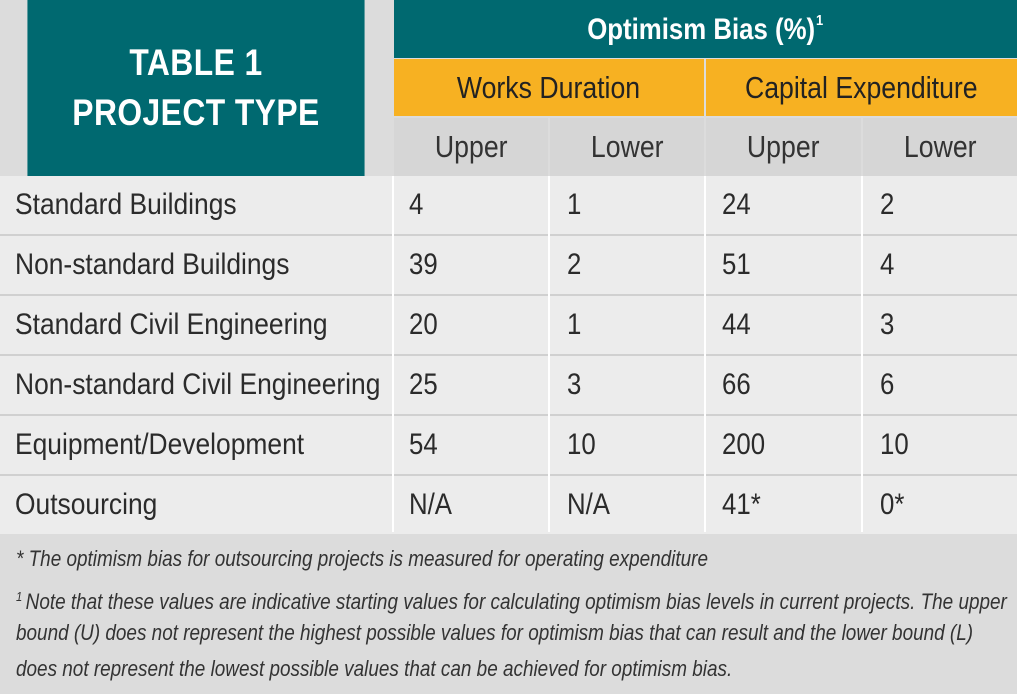  What do you see at coordinates (508, 505) in the screenshot?
I see `table-row: Outsourcing N/A N/A 41* 0*` at bounding box center [508, 505].